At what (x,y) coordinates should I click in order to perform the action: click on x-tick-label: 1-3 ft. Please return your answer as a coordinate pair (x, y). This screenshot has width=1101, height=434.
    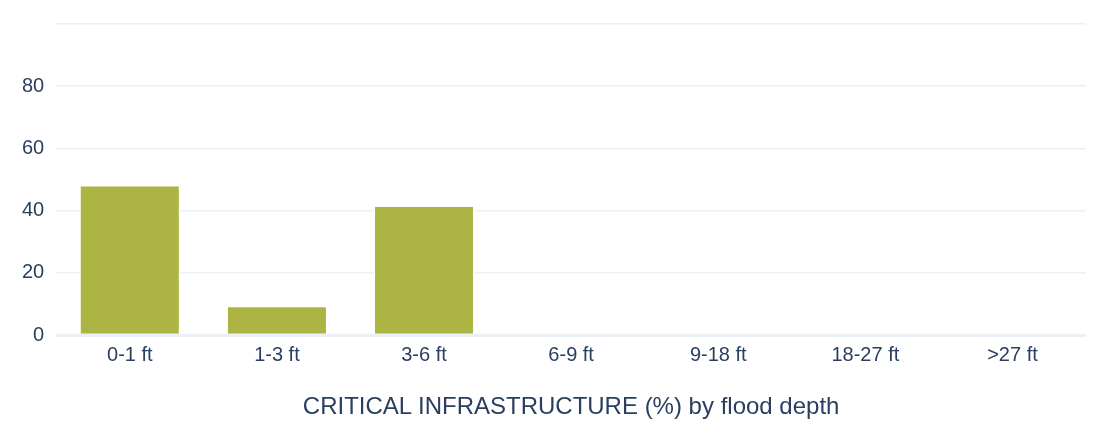
    Looking at the image, I should click on (277, 353).